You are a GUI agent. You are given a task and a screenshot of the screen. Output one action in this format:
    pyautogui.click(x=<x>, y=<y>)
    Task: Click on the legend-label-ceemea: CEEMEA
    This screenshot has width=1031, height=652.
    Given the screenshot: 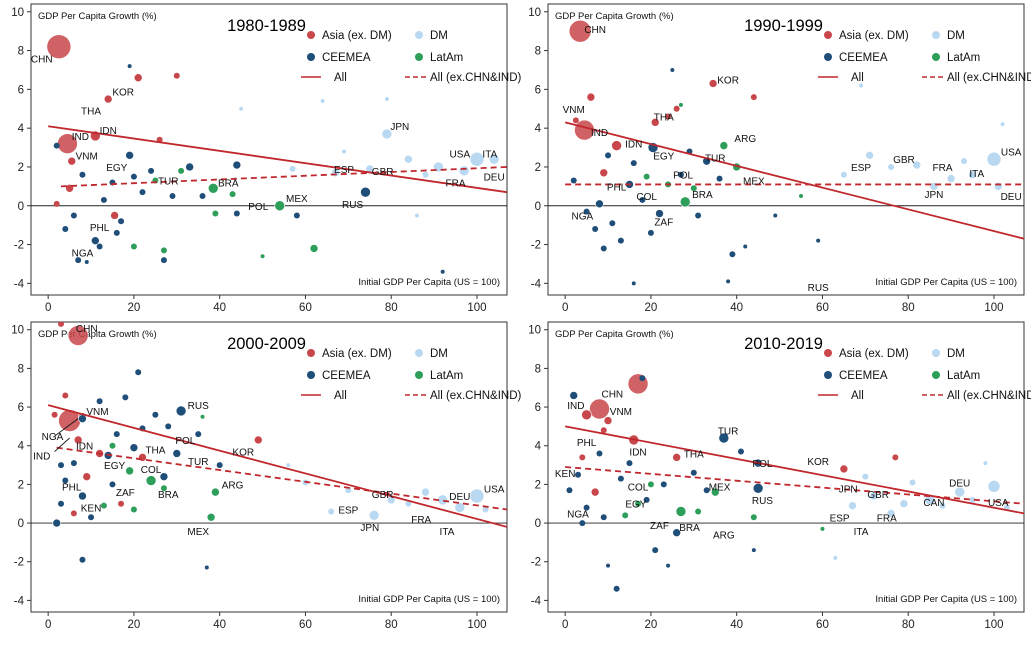 What is the action you would take?
    pyautogui.click(x=346, y=58)
    